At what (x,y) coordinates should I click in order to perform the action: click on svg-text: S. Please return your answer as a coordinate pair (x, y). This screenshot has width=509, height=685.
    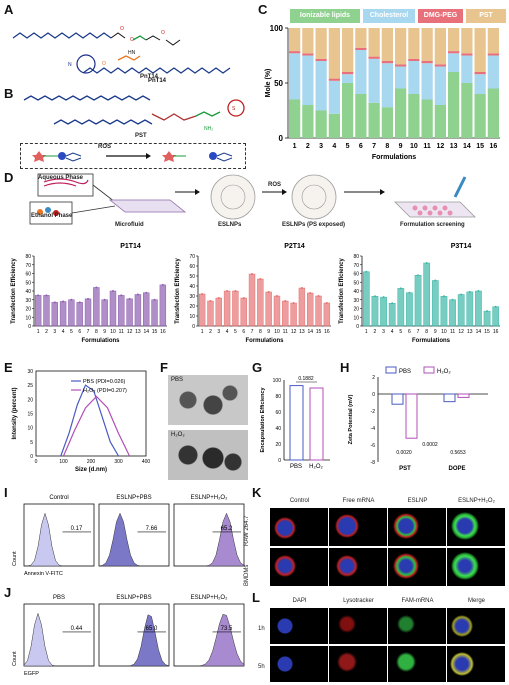
    Looking at the image, I should click on (234, 109).